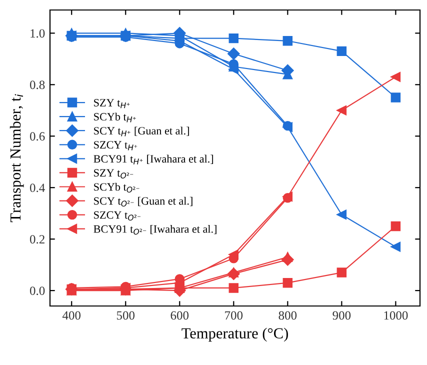  What do you see at coordinates (71, 315) in the screenshot?
I see `x-tick-label: 400` at bounding box center [71, 315].